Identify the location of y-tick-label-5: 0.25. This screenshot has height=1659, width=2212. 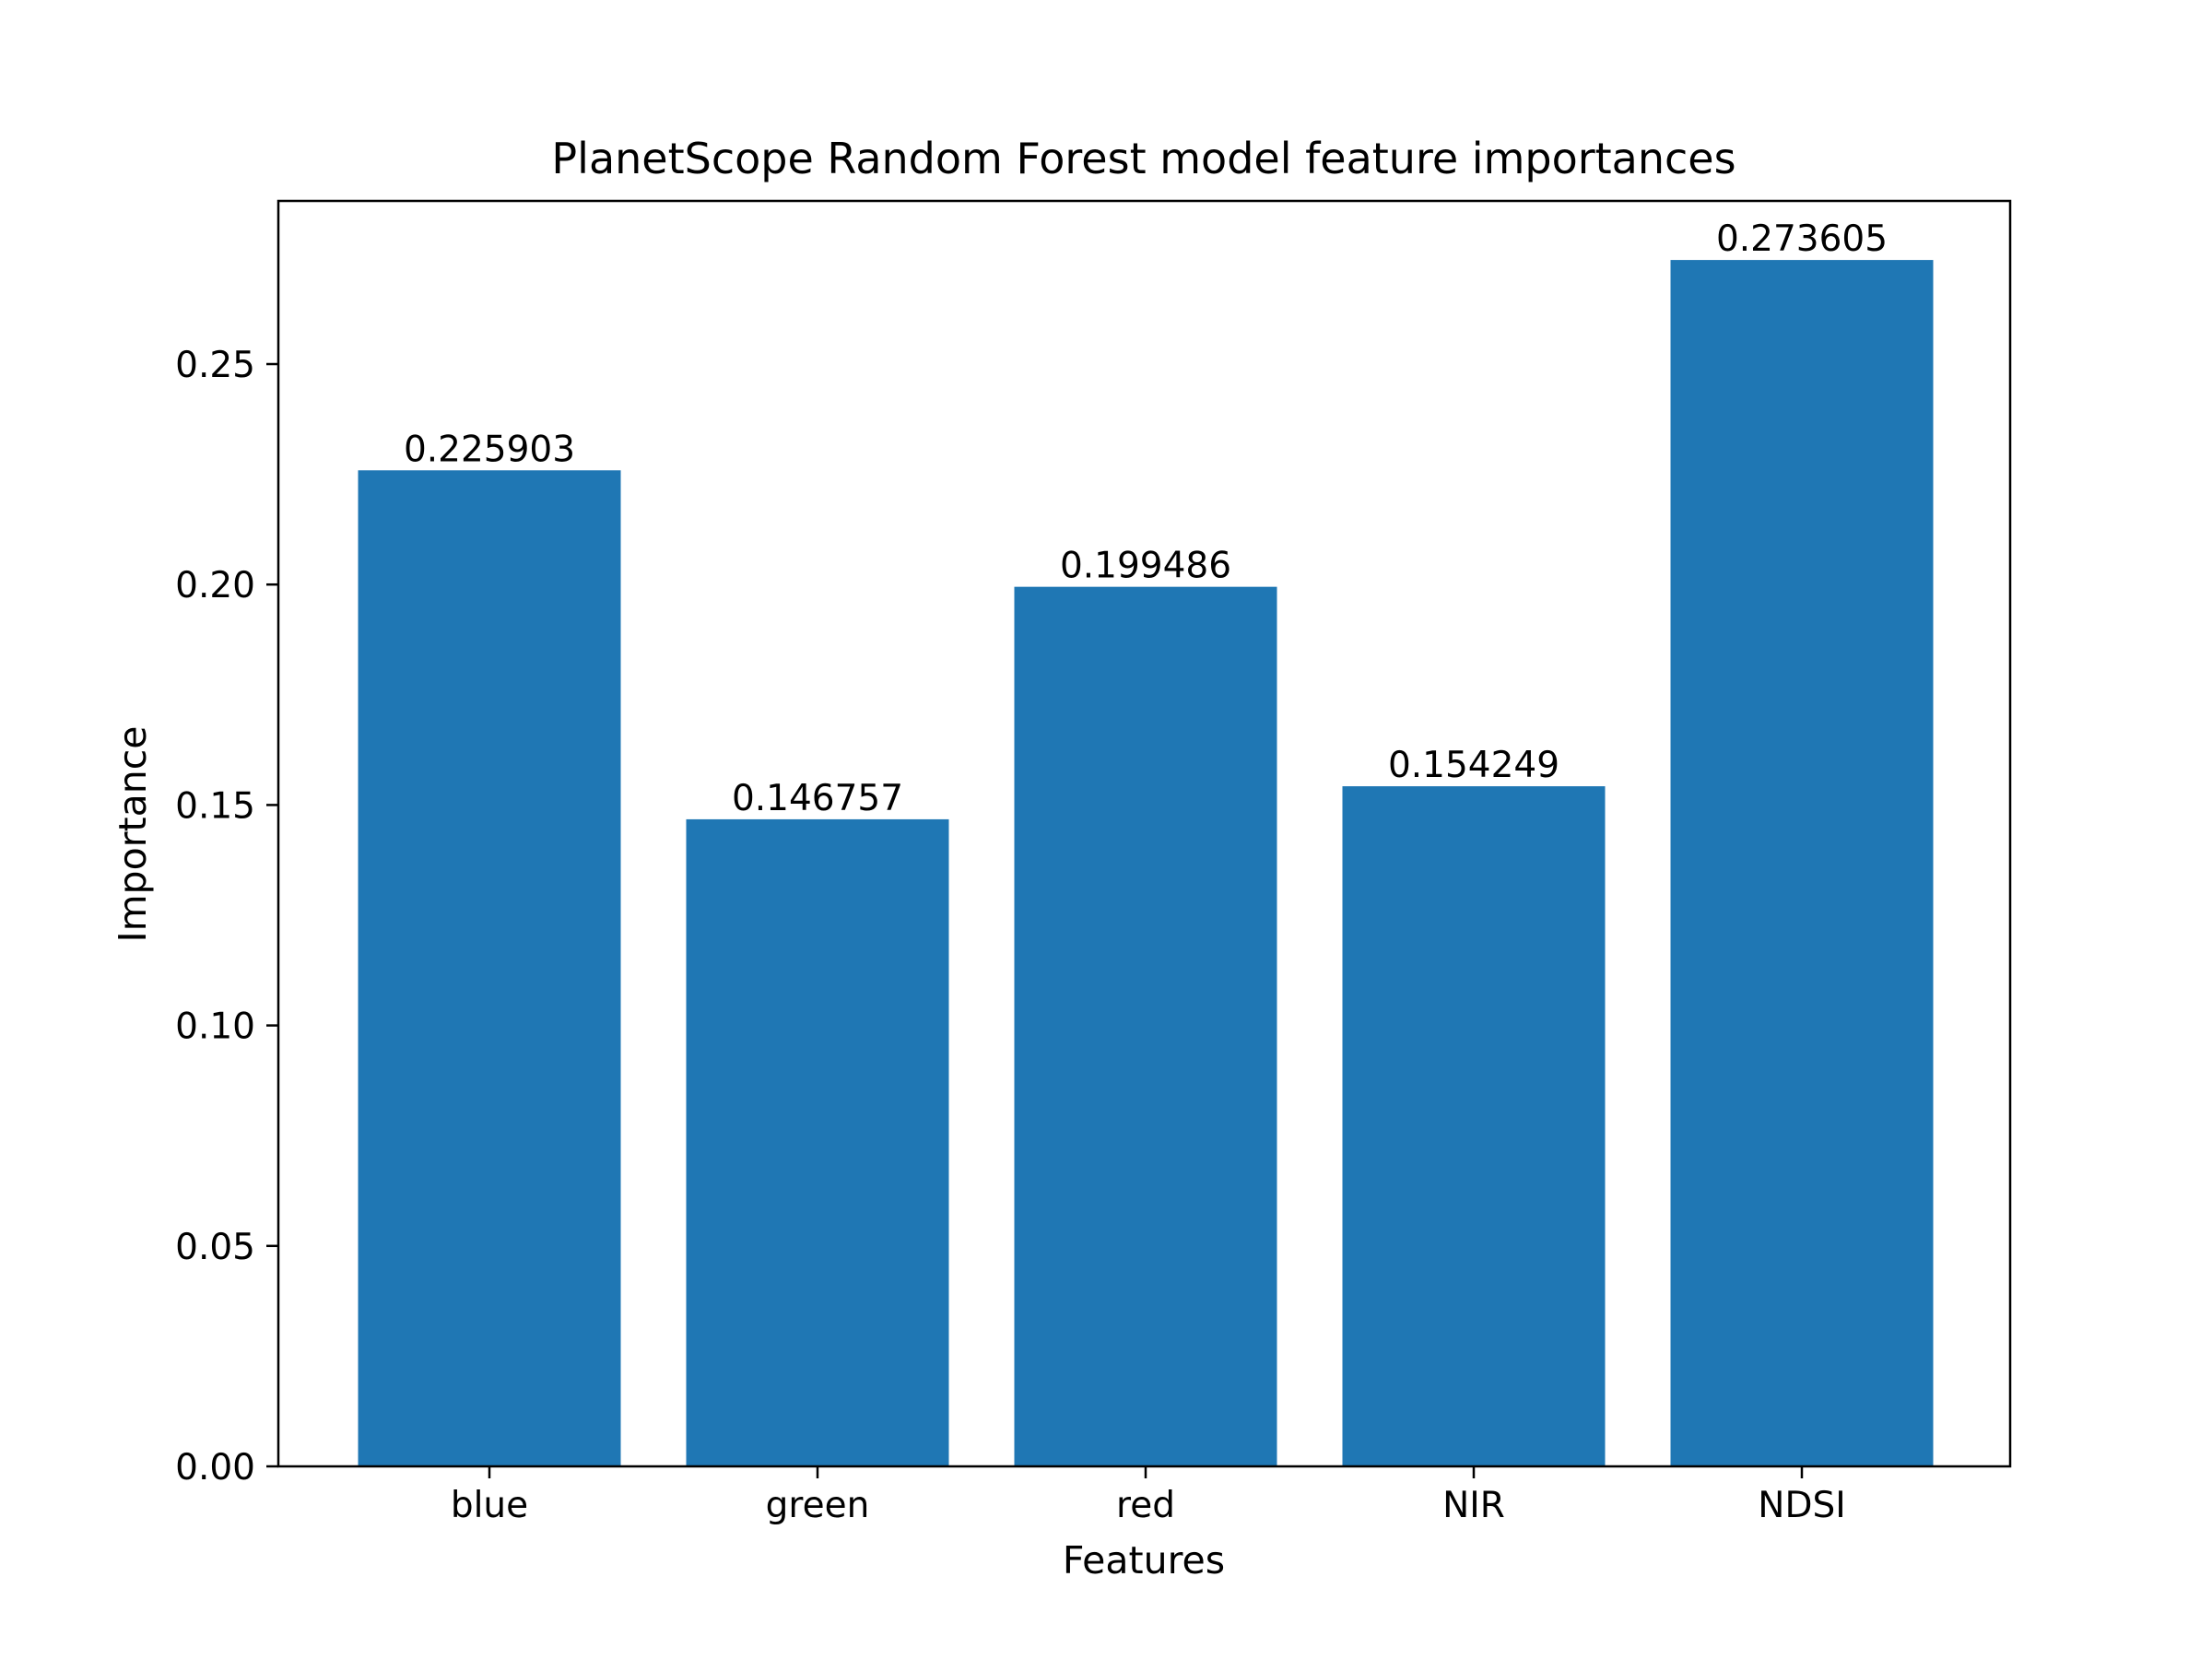
(215, 365).